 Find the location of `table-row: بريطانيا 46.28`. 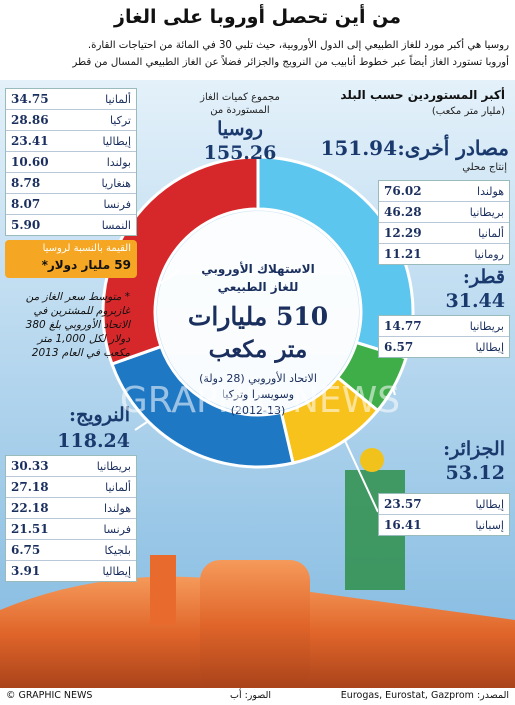

table-row: بريطانيا 46.28 is located at coordinates (444, 212).